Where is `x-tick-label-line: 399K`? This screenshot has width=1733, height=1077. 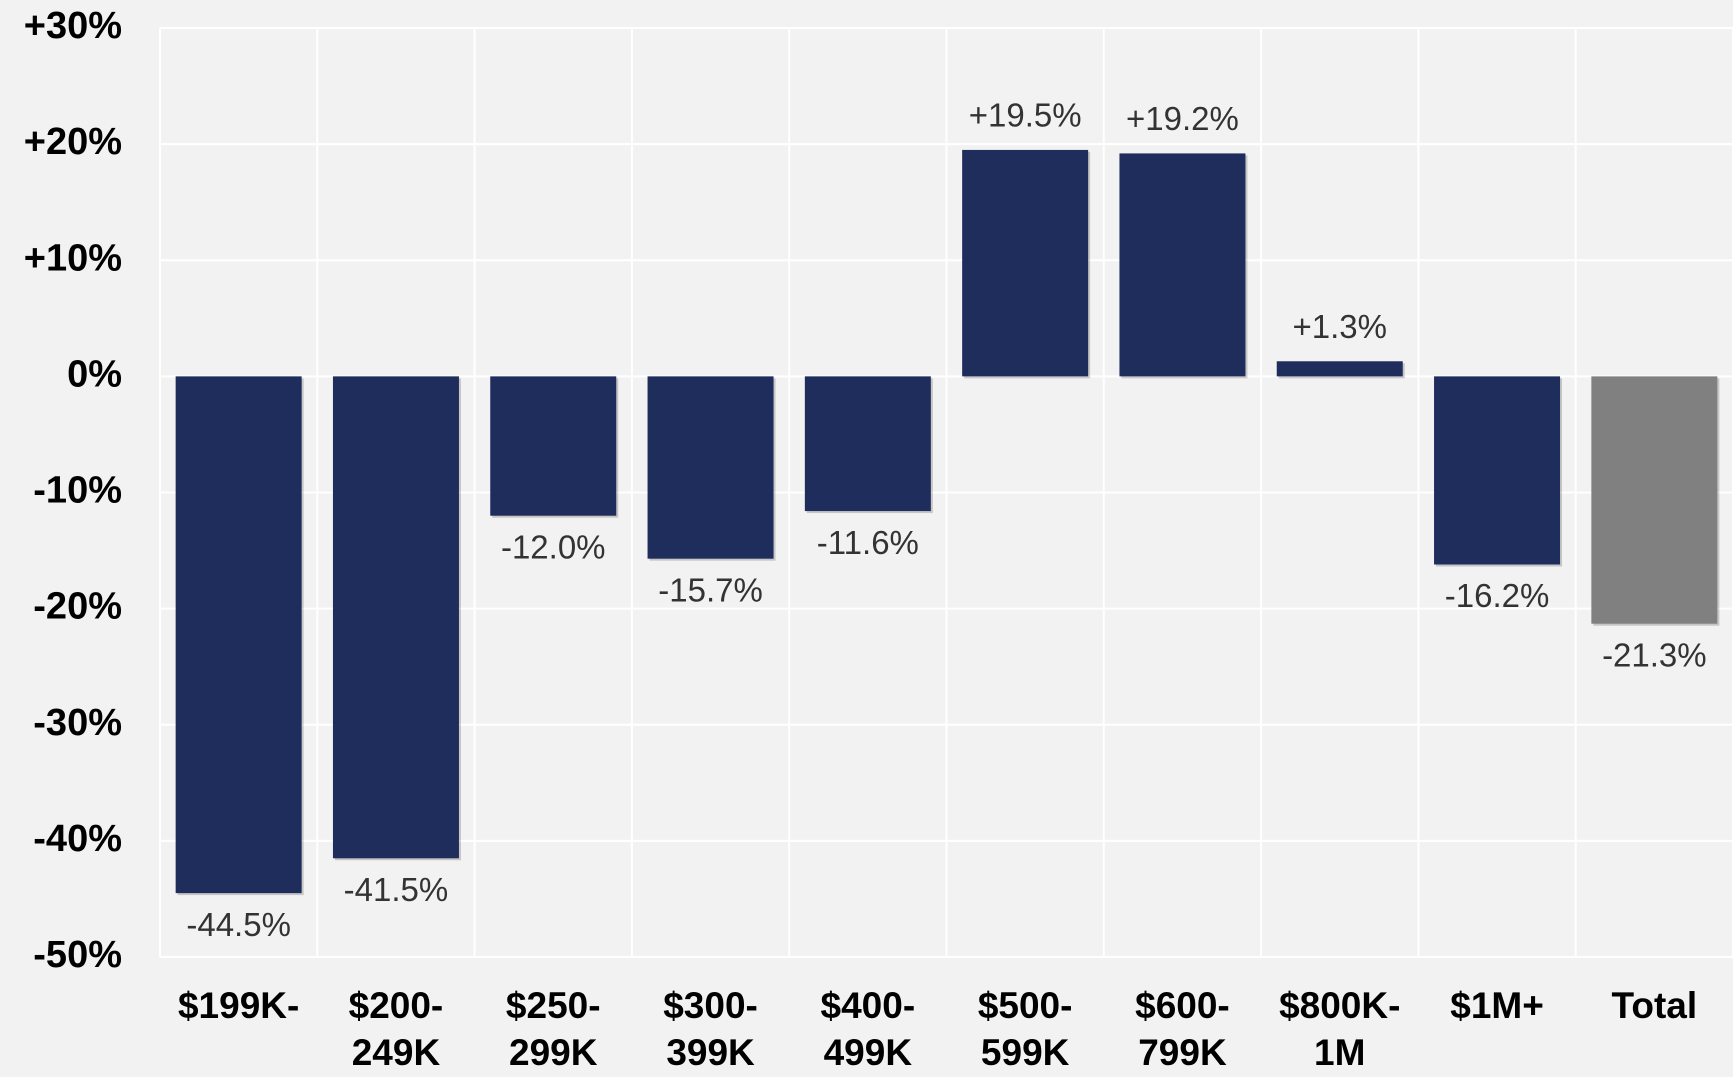
x-tick-label-line: 399K is located at coordinates (710, 1052).